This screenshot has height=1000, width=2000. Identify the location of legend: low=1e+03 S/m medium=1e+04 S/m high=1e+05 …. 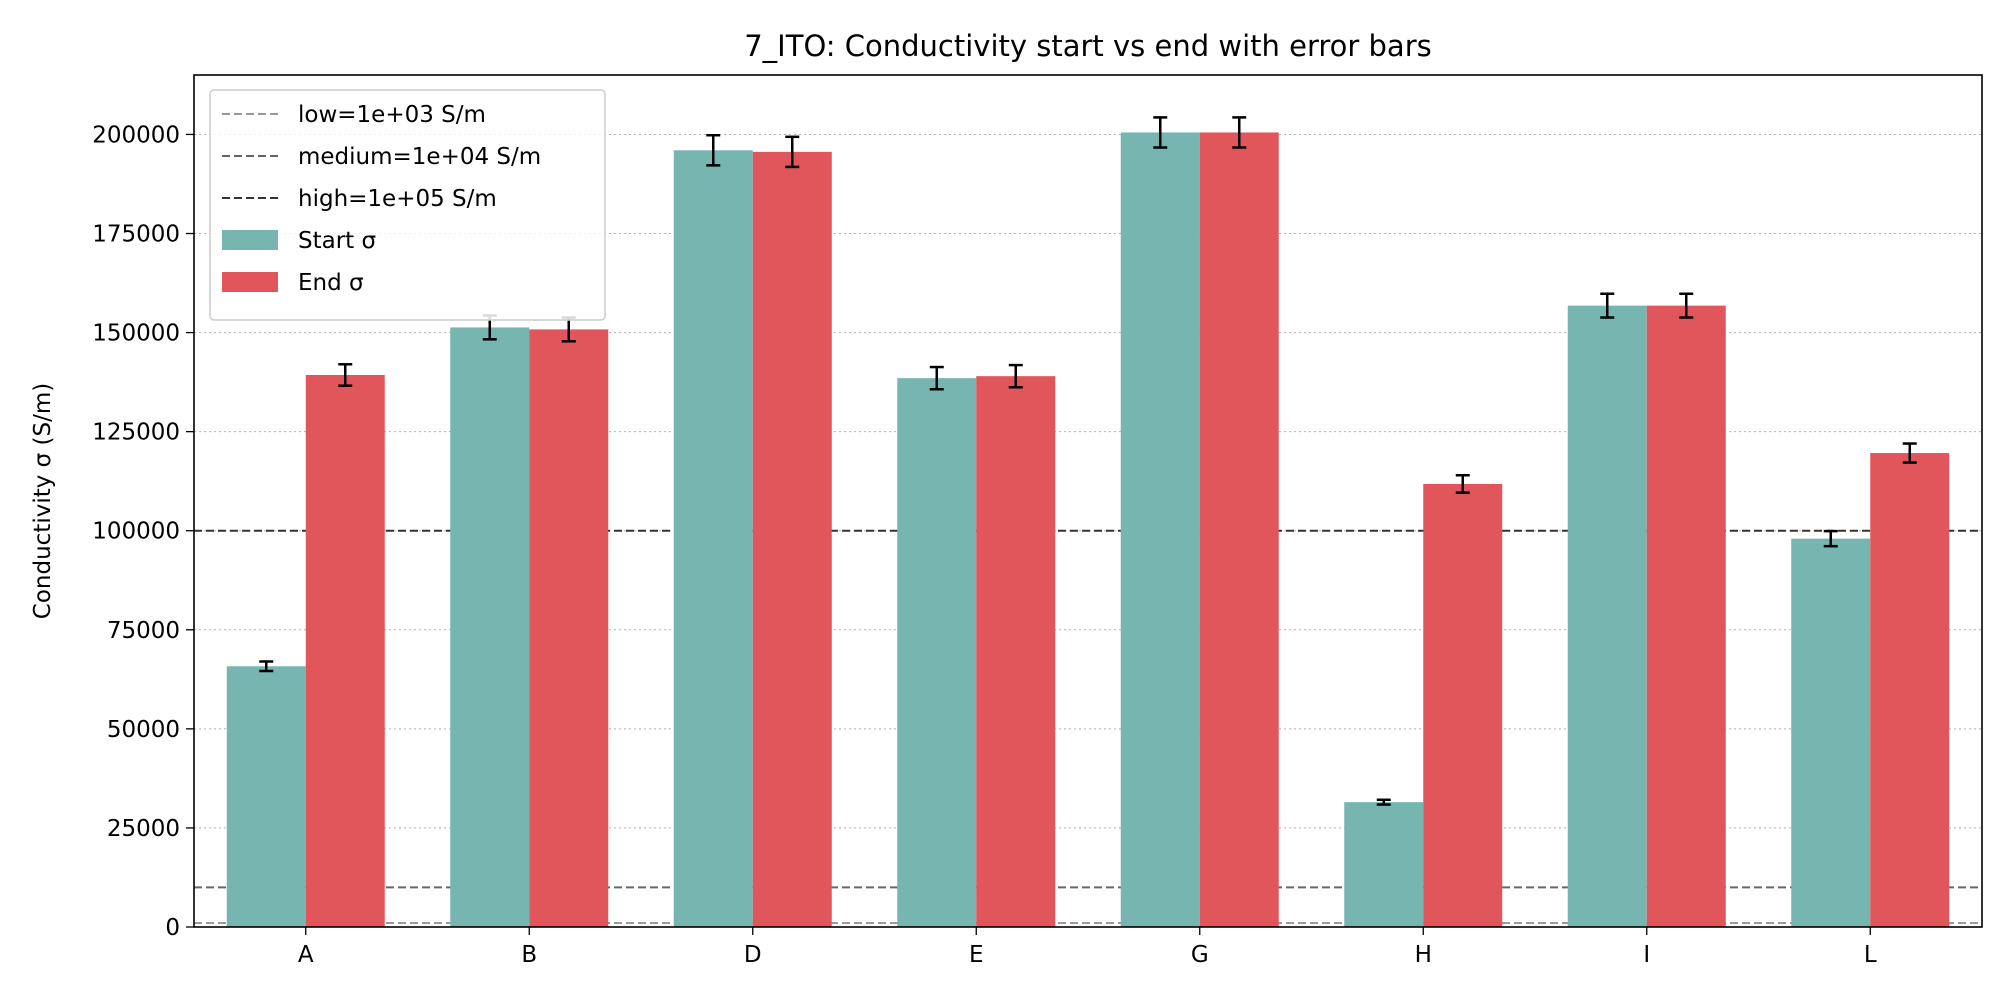
(407, 205).